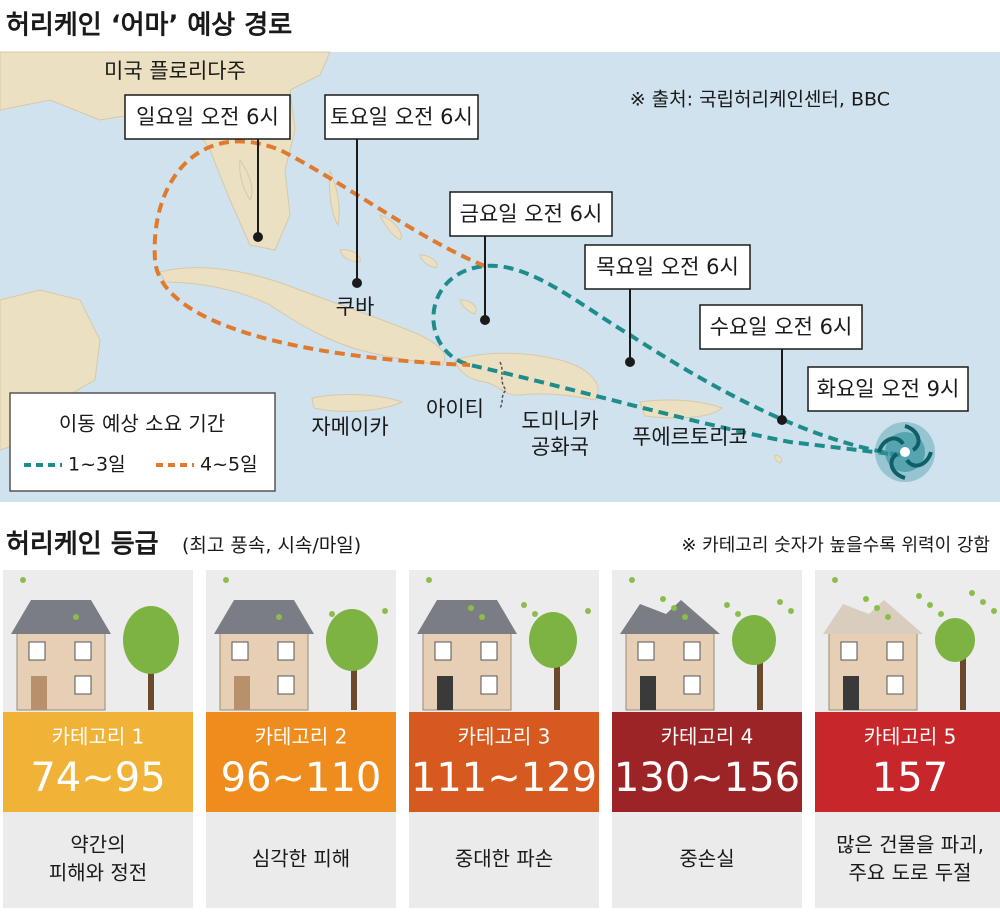 Image resolution: width=1000 pixels, height=912 pixels. I want to click on category-label: 카테고리 4, so click(707, 737).